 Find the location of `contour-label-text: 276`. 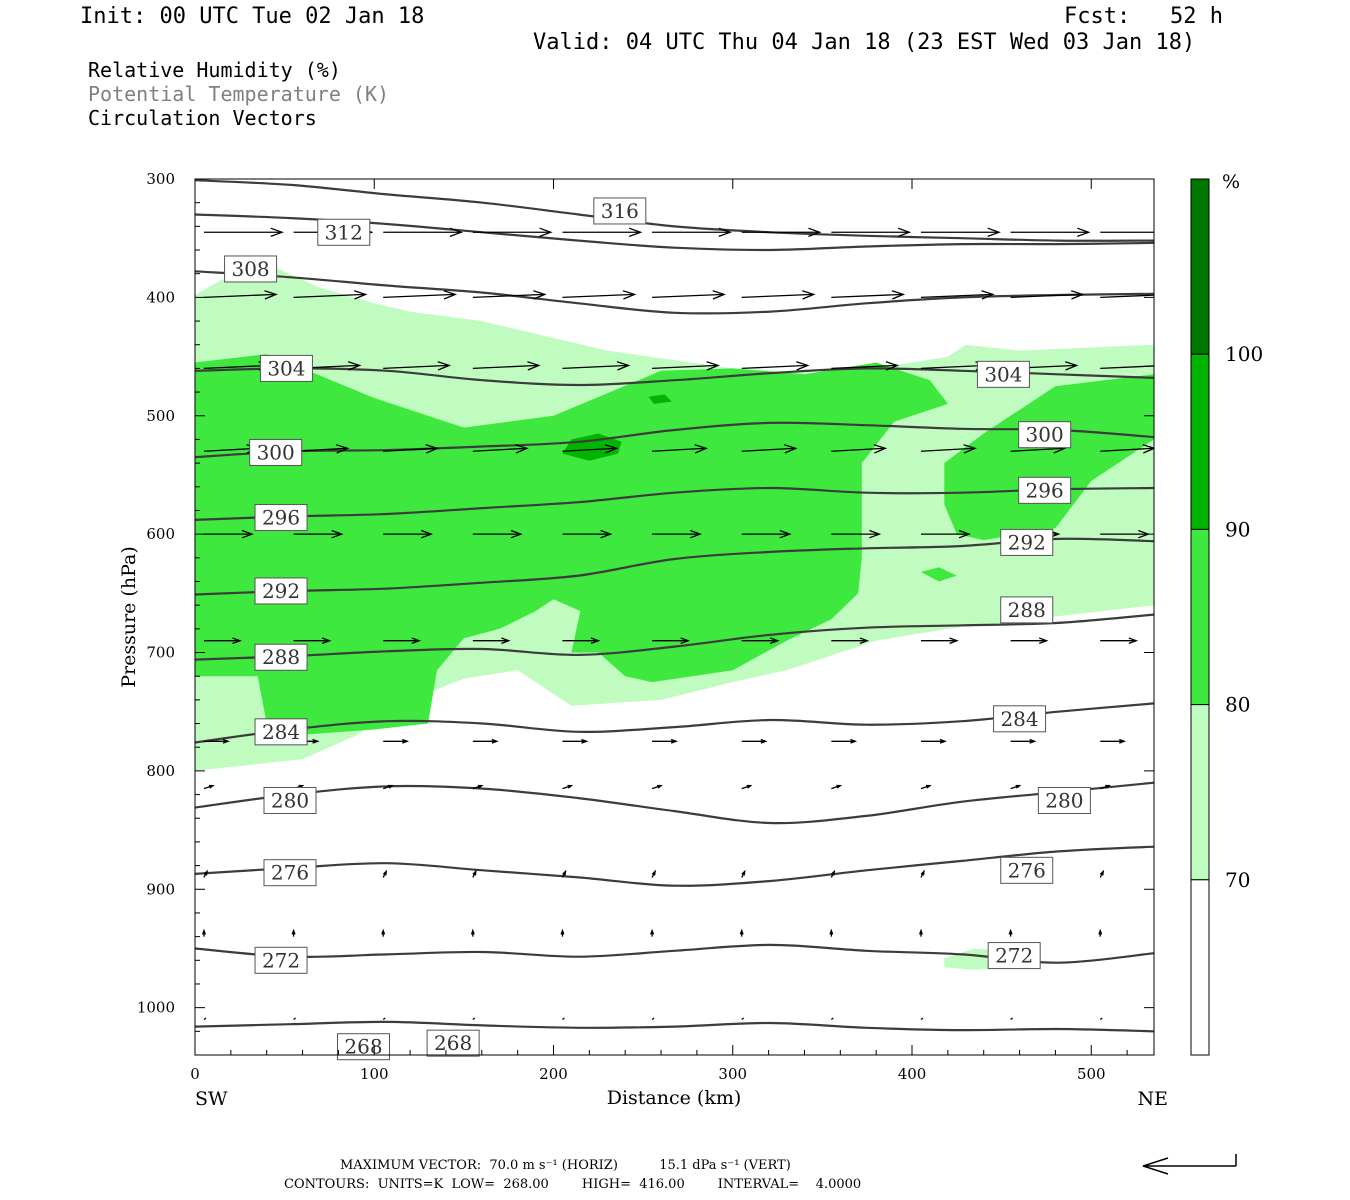

contour-label-text: 276 is located at coordinates (290, 873).